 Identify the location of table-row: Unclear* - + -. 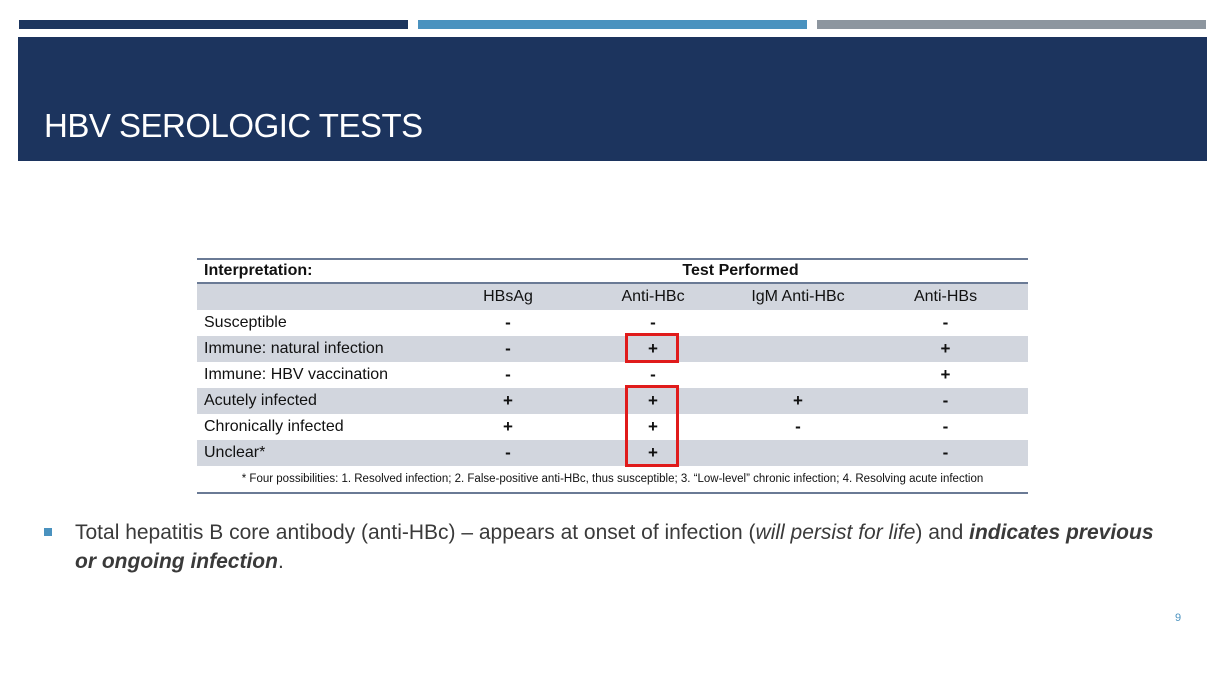
(612, 453).